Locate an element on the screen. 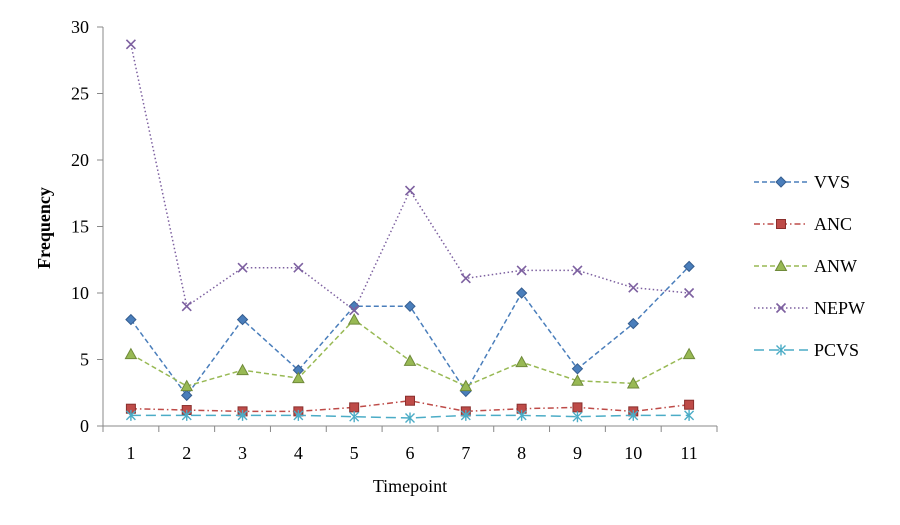 The image size is (900, 525). legend-marker-nepw is located at coordinates (781, 308).